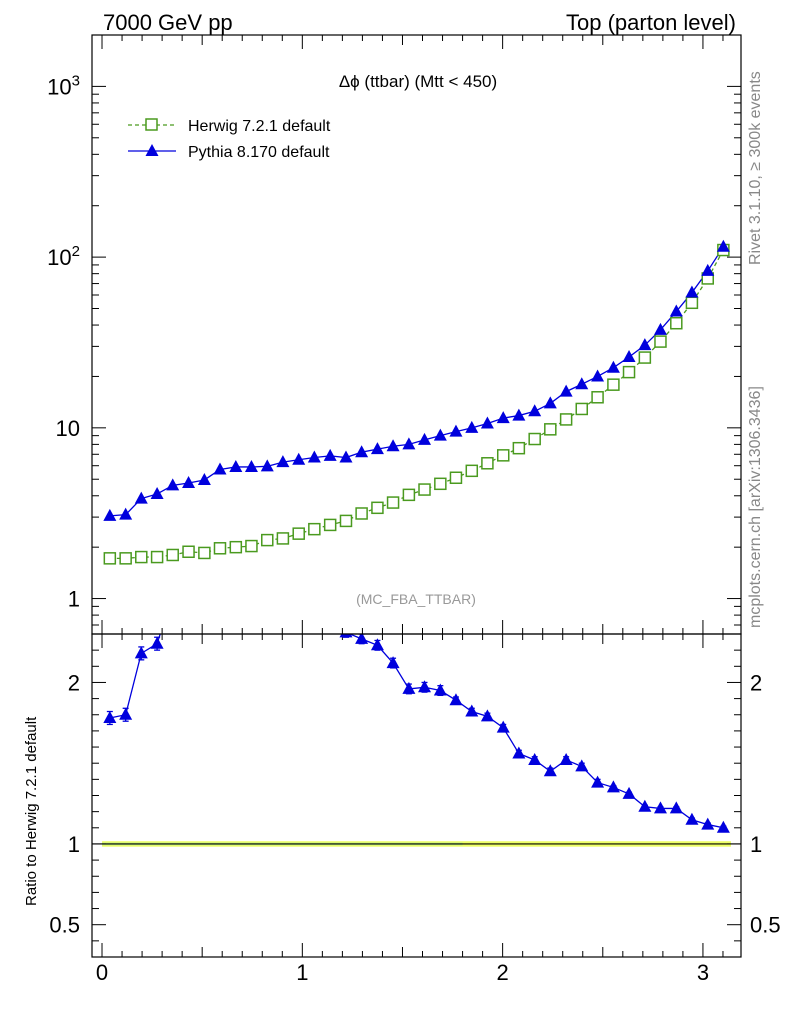  I want to click on header-left: 7000 GeV pp, so click(168, 22).